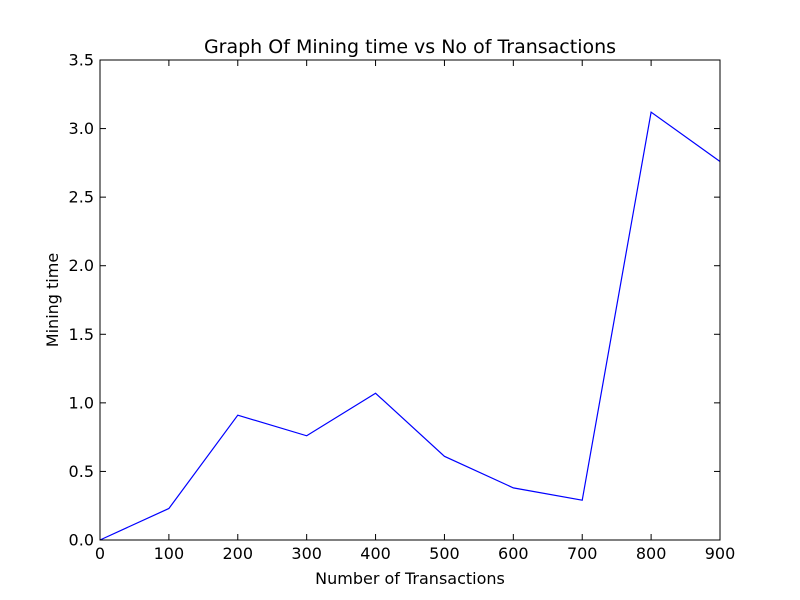 This screenshot has width=800, height=600. I want to click on x-tick-label: 400, so click(375, 553).